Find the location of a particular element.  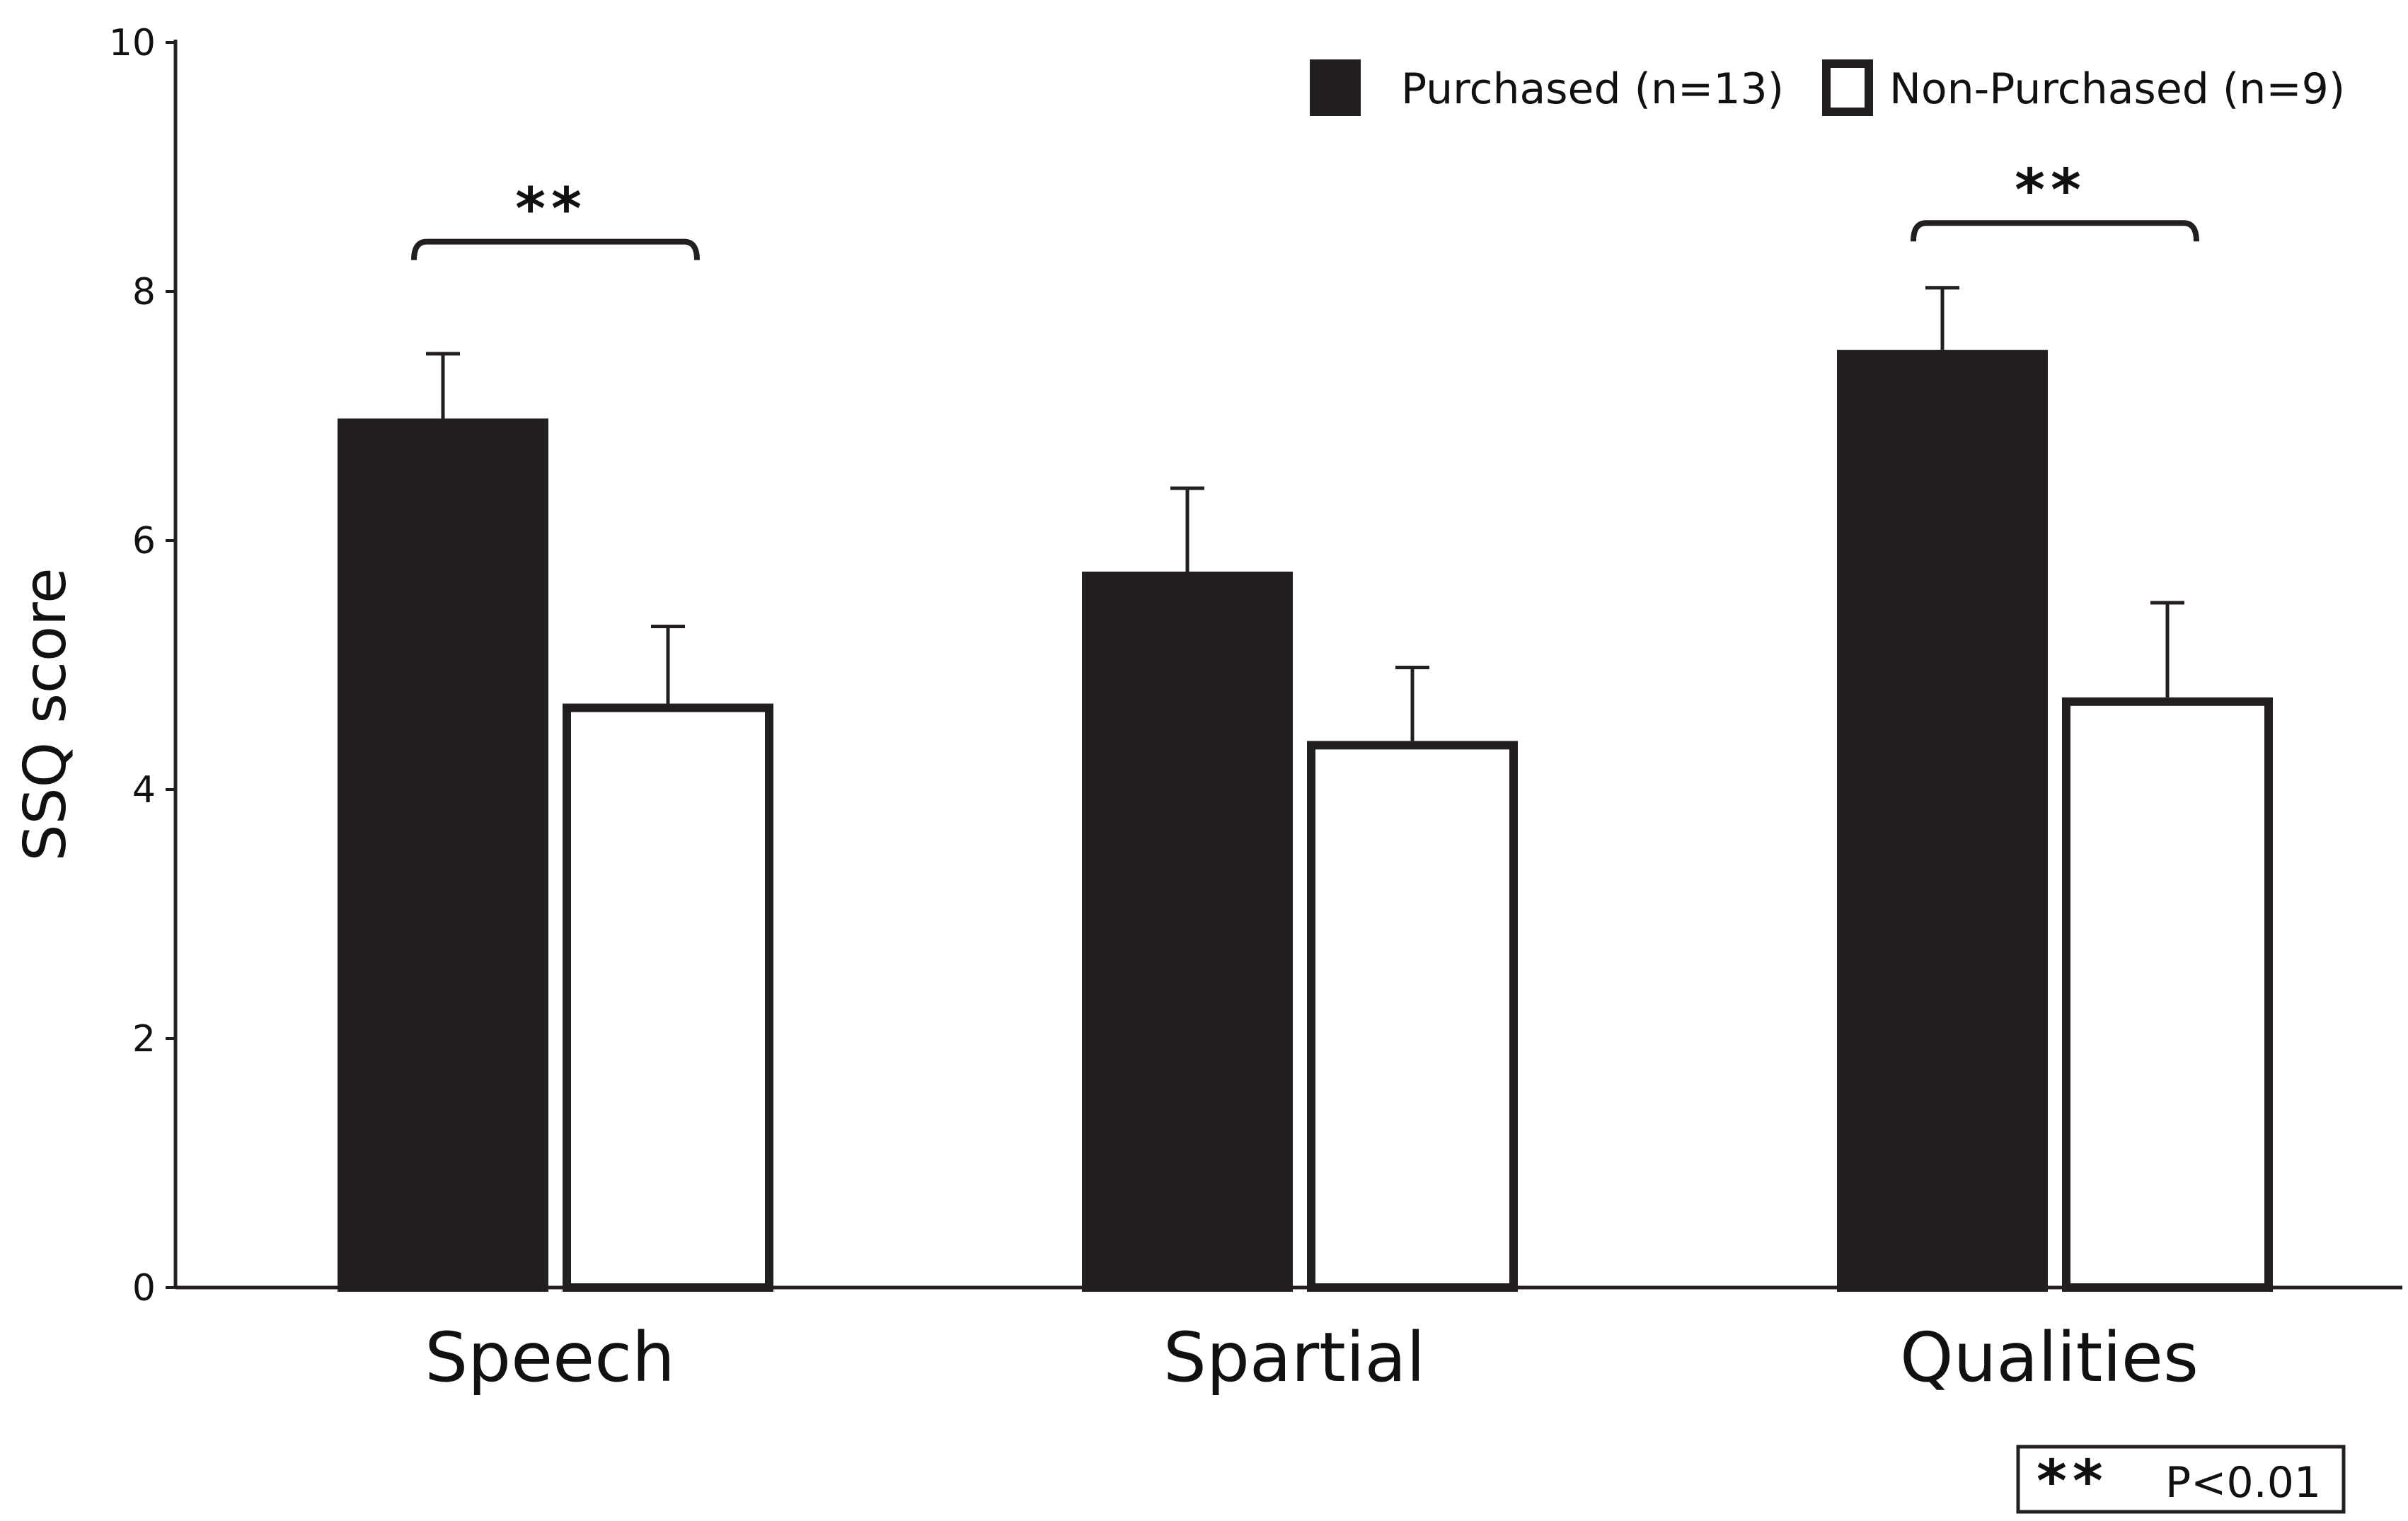

x-category-label: Qualities is located at coordinates (2049, 1357).